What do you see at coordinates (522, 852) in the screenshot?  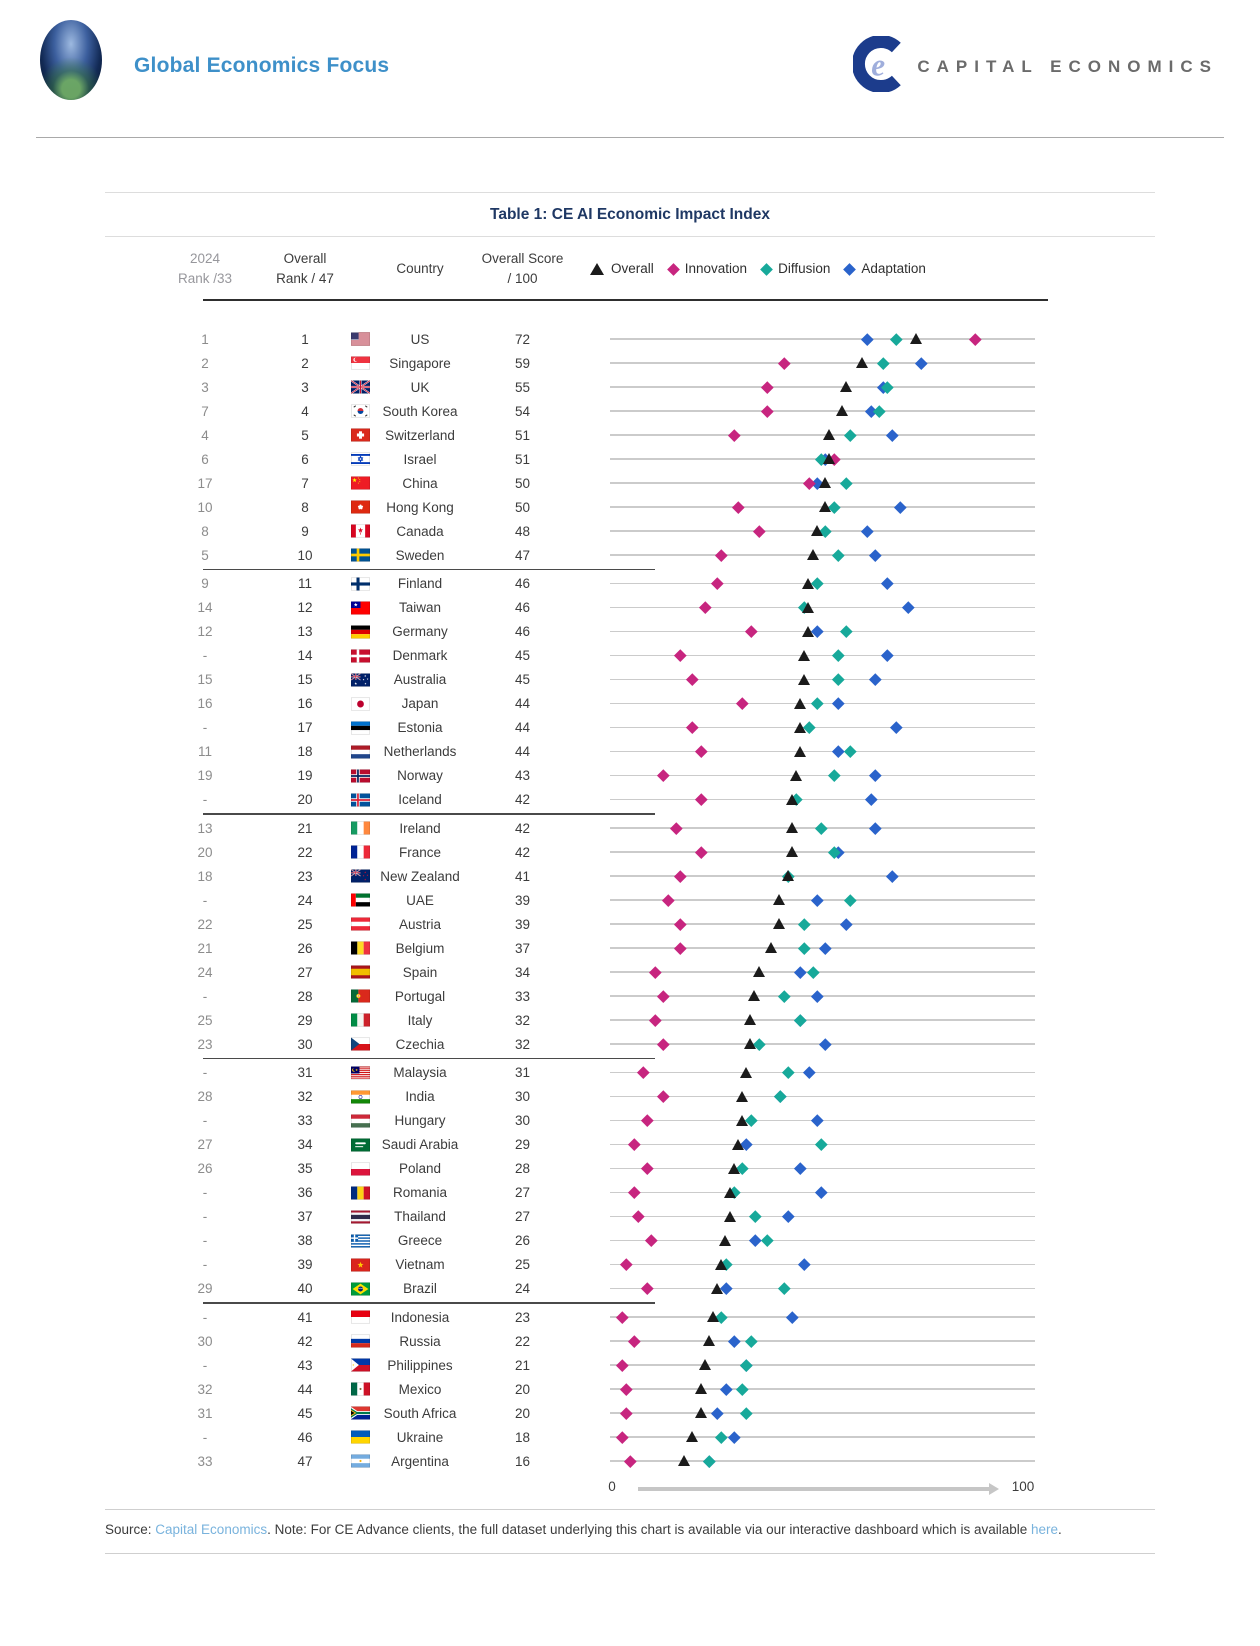 I see `overall-score-cell: 42` at bounding box center [522, 852].